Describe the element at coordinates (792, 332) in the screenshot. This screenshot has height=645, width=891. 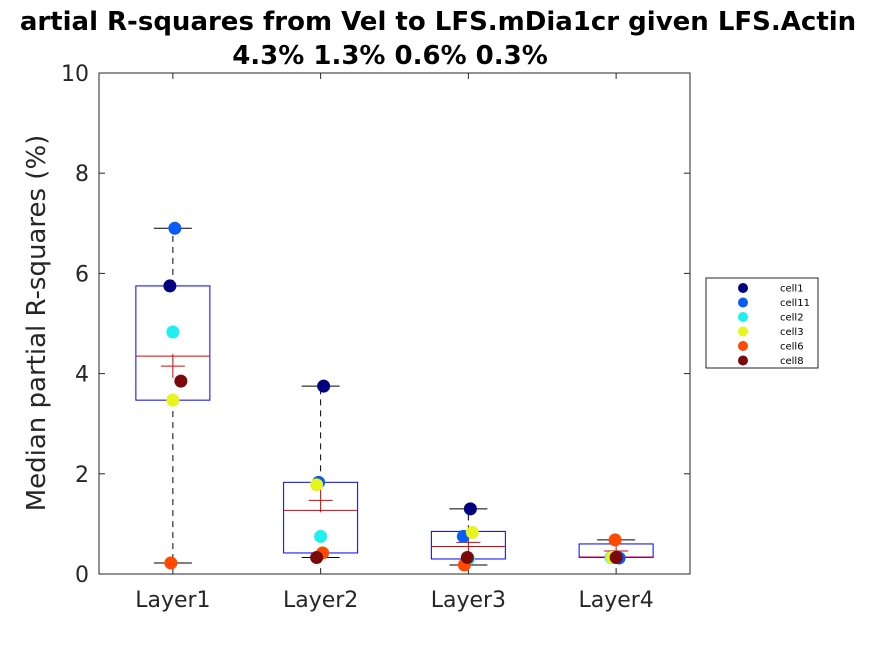
I see `legend-label-cell3: cell3` at that location.